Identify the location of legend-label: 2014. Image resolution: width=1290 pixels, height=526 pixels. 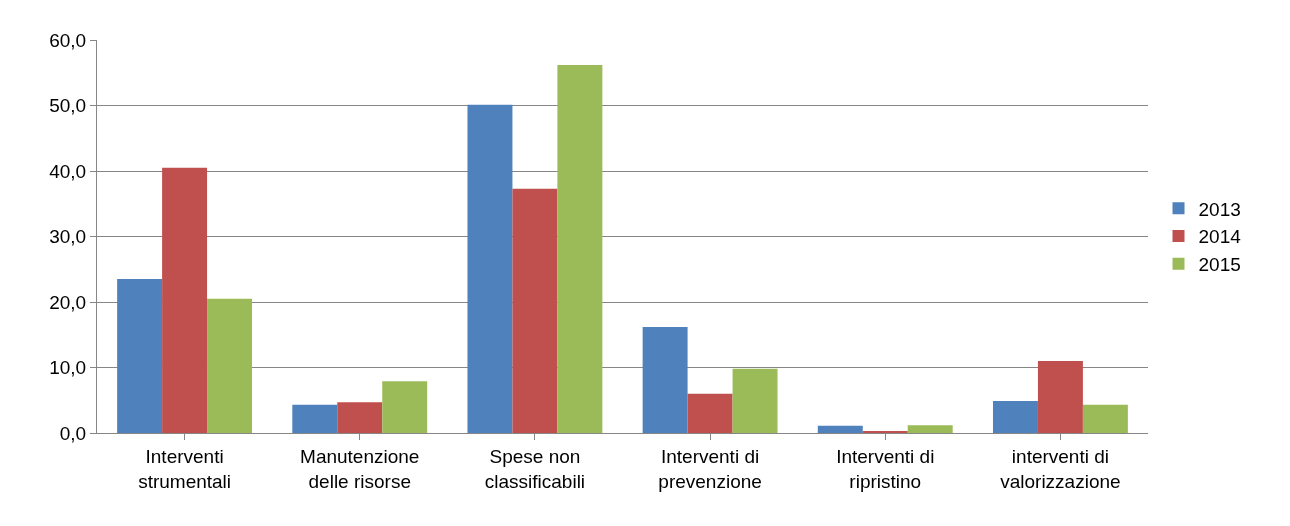
(1220, 237).